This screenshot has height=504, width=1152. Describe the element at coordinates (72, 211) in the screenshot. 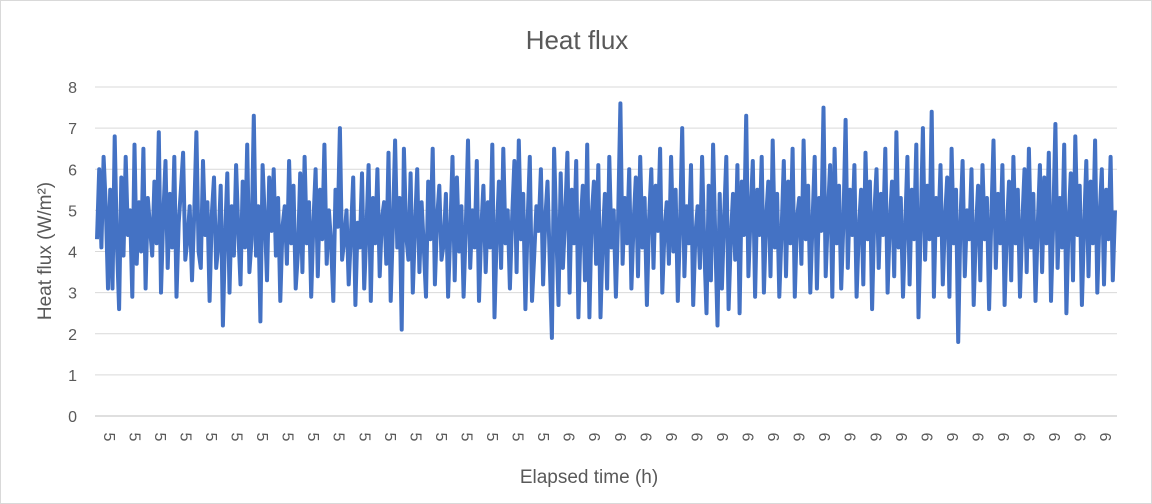

I see `y-tick-label: 5` at that location.